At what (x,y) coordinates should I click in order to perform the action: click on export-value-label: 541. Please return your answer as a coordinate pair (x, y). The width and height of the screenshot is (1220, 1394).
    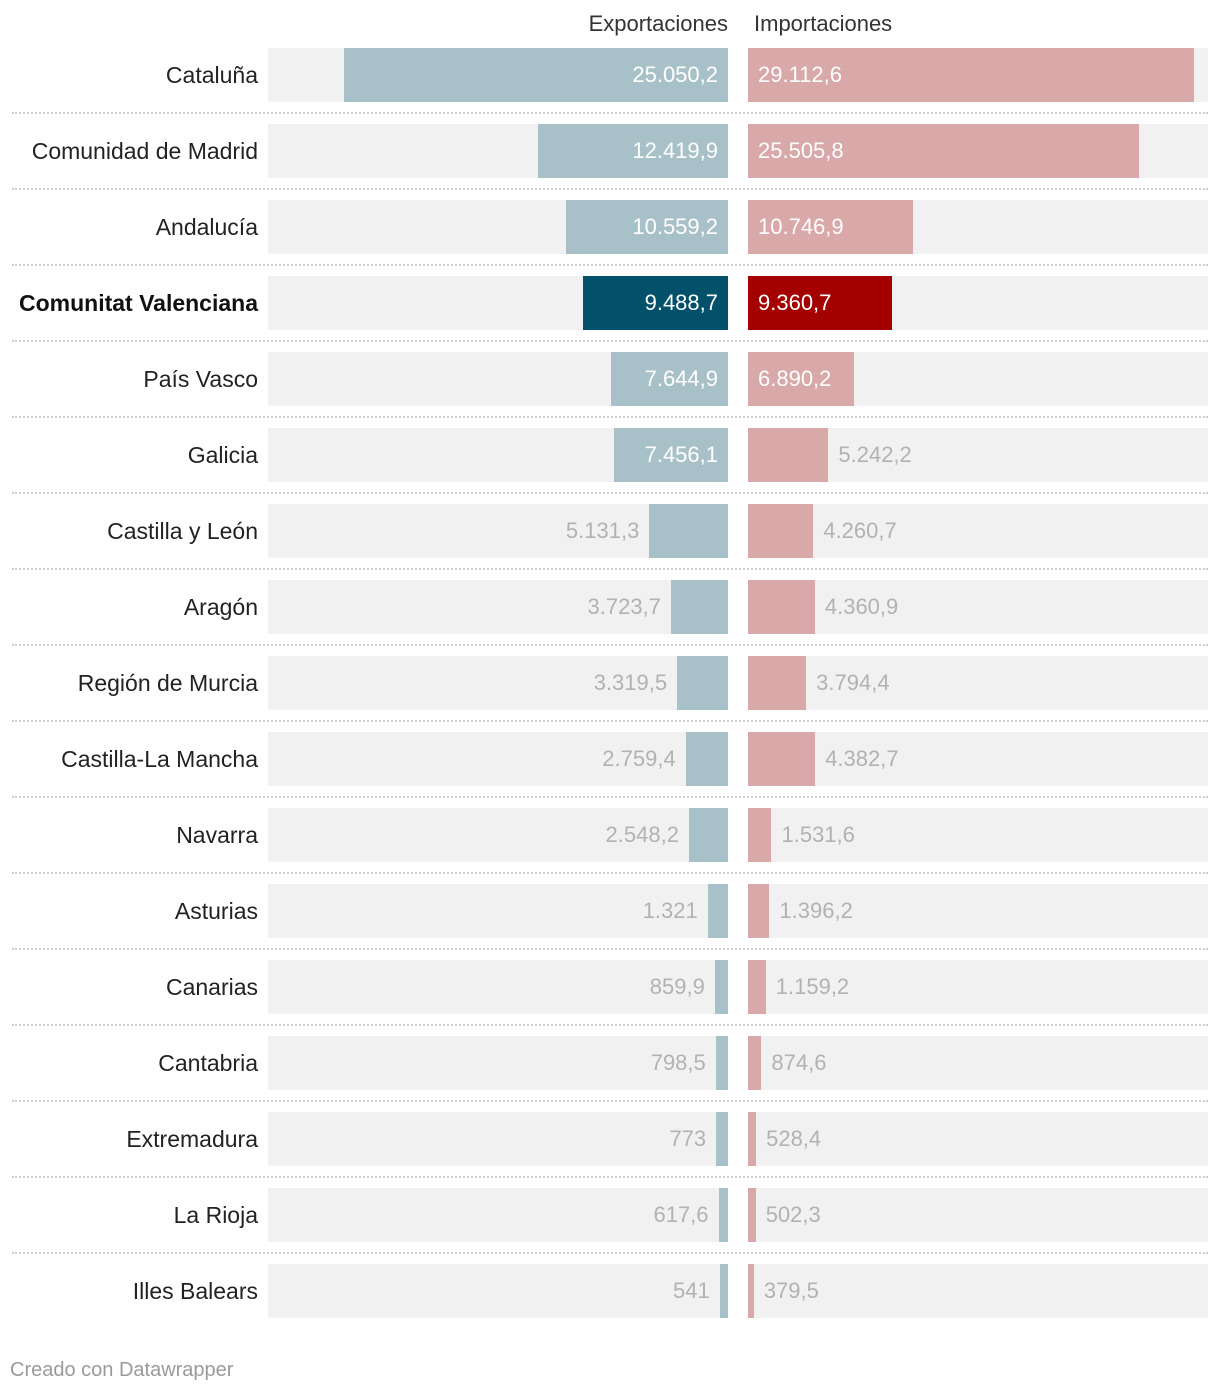
    Looking at the image, I should click on (691, 1290).